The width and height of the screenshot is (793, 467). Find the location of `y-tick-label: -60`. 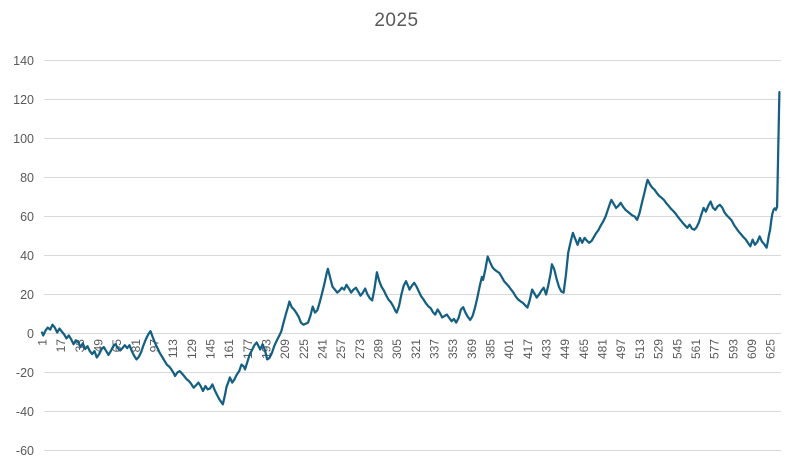

y-tick-label: -60 is located at coordinates (25, 451).